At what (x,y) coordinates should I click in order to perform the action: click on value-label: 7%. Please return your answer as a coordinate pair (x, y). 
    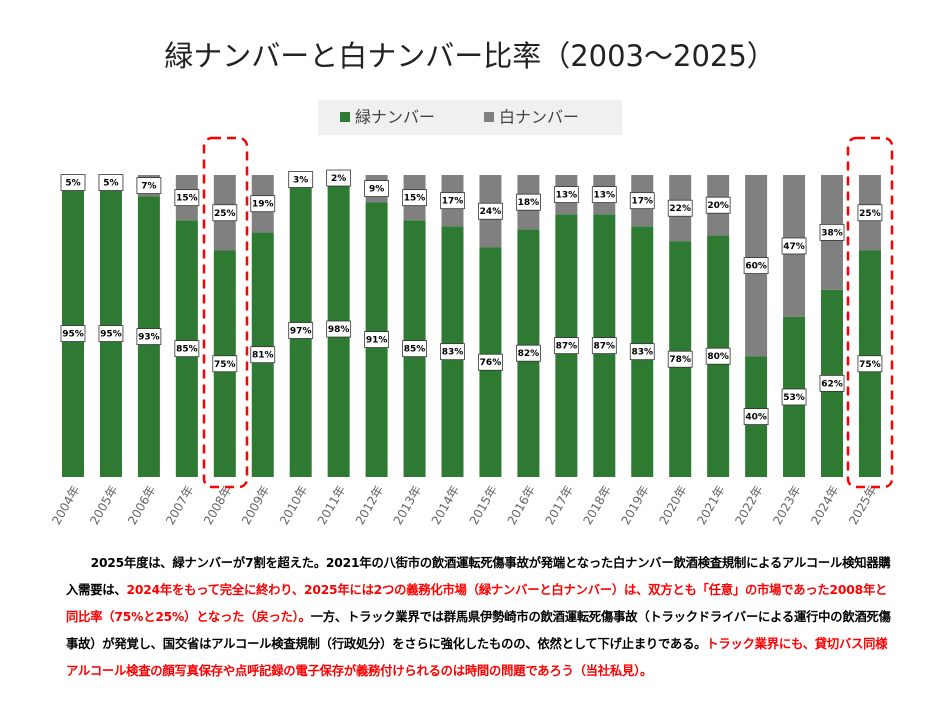
    Looking at the image, I should click on (148, 187).